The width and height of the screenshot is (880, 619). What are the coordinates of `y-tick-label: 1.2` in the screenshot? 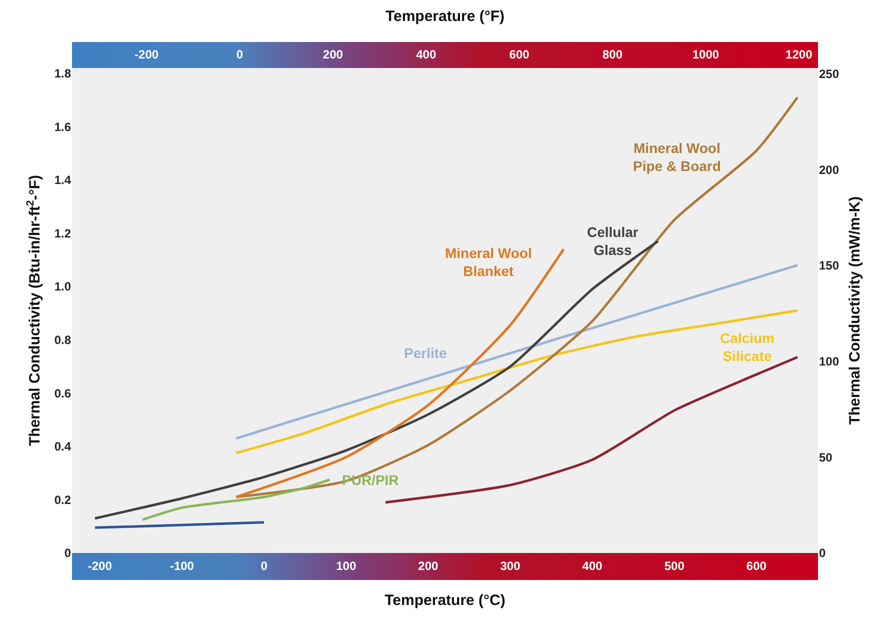 It's located at (63, 233).